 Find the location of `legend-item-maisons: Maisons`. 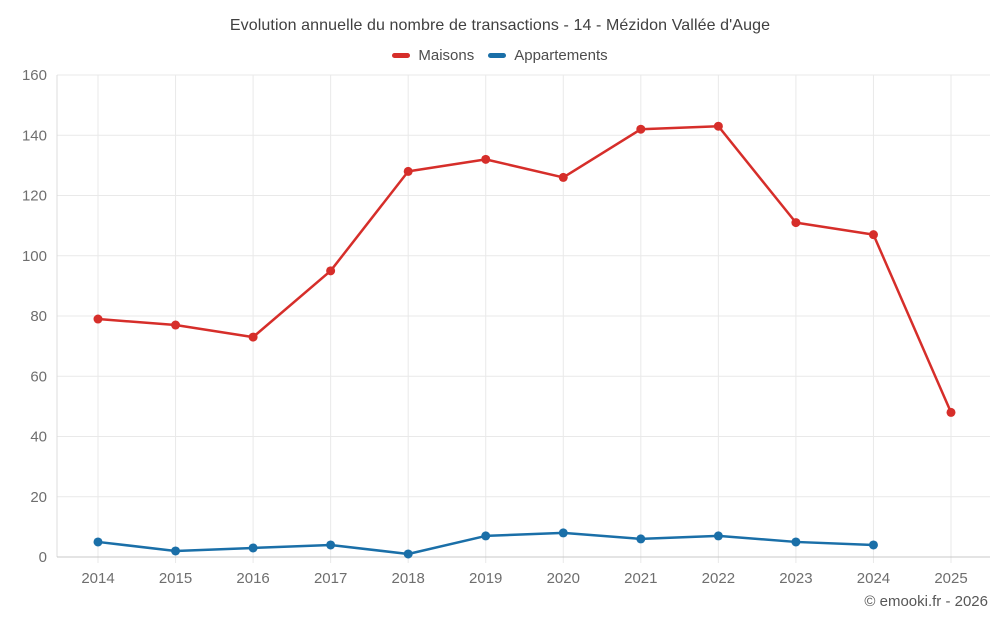

legend-item-maisons: Maisons is located at coordinates (433, 55).